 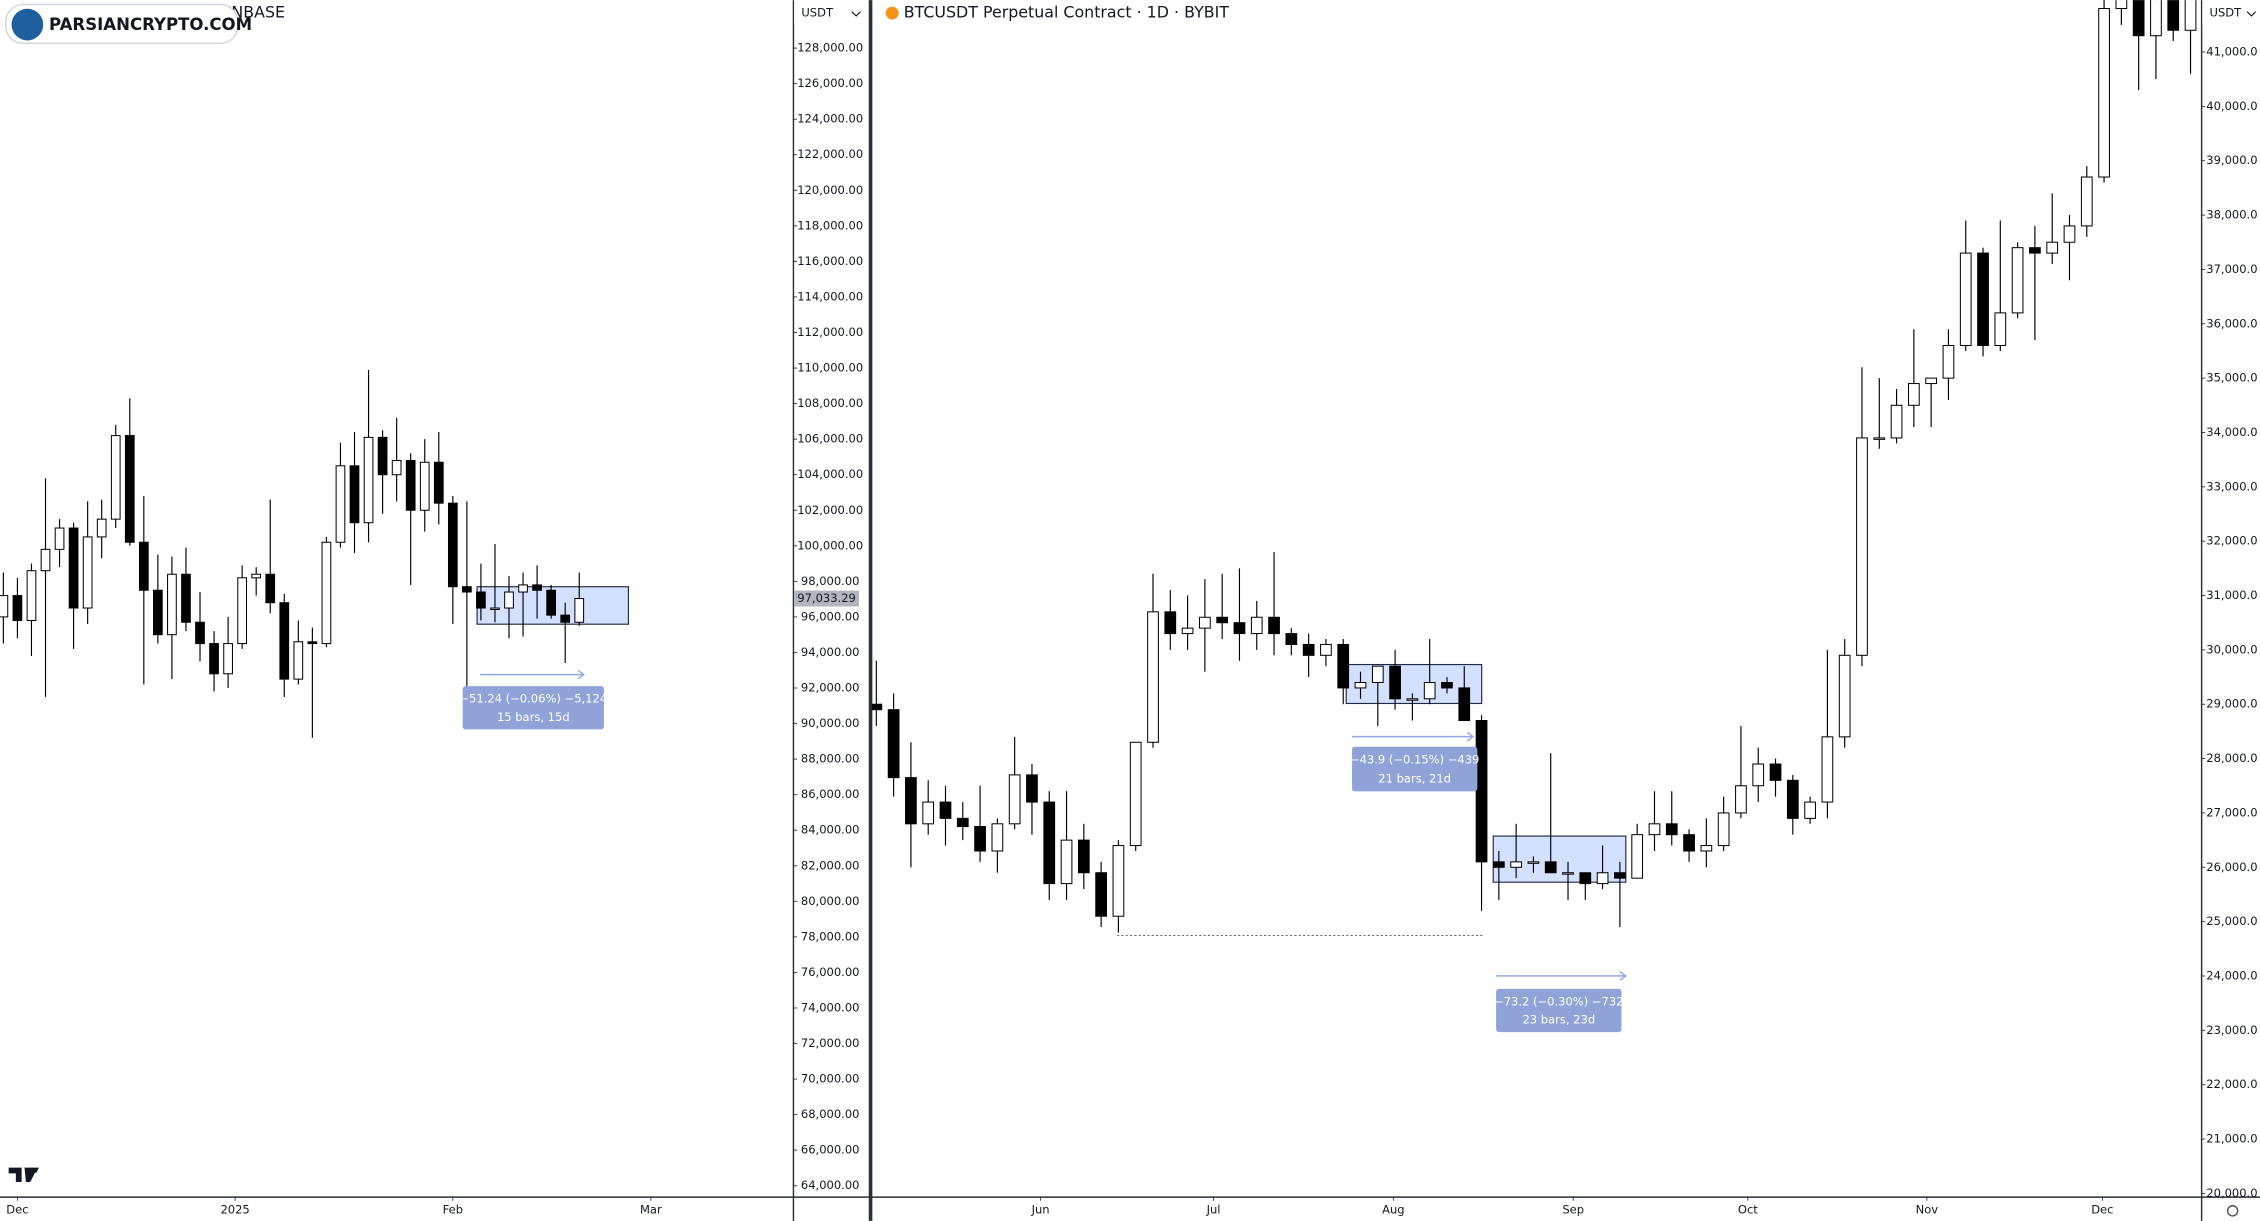 What do you see at coordinates (1393, 1210) in the screenshot?
I see `x-tick-label: Aug` at bounding box center [1393, 1210].